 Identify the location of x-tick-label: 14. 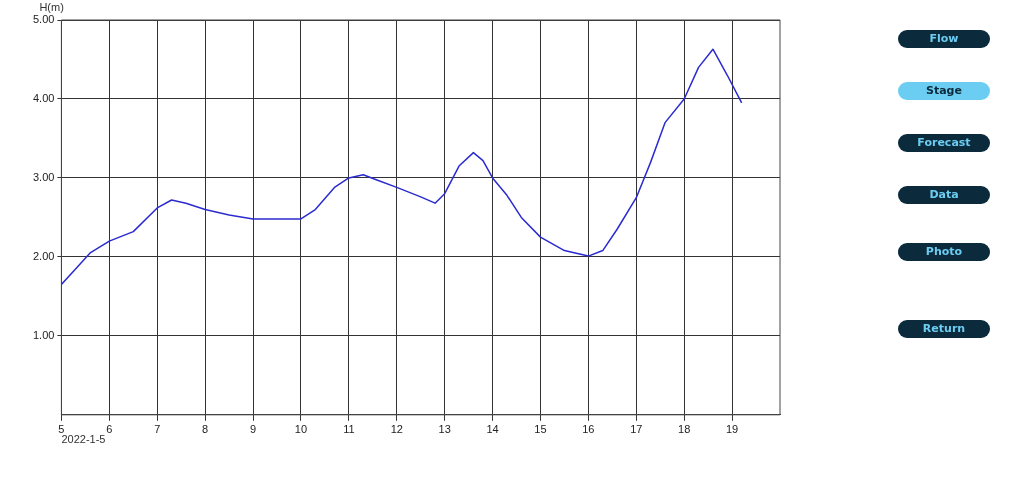
(492, 429).